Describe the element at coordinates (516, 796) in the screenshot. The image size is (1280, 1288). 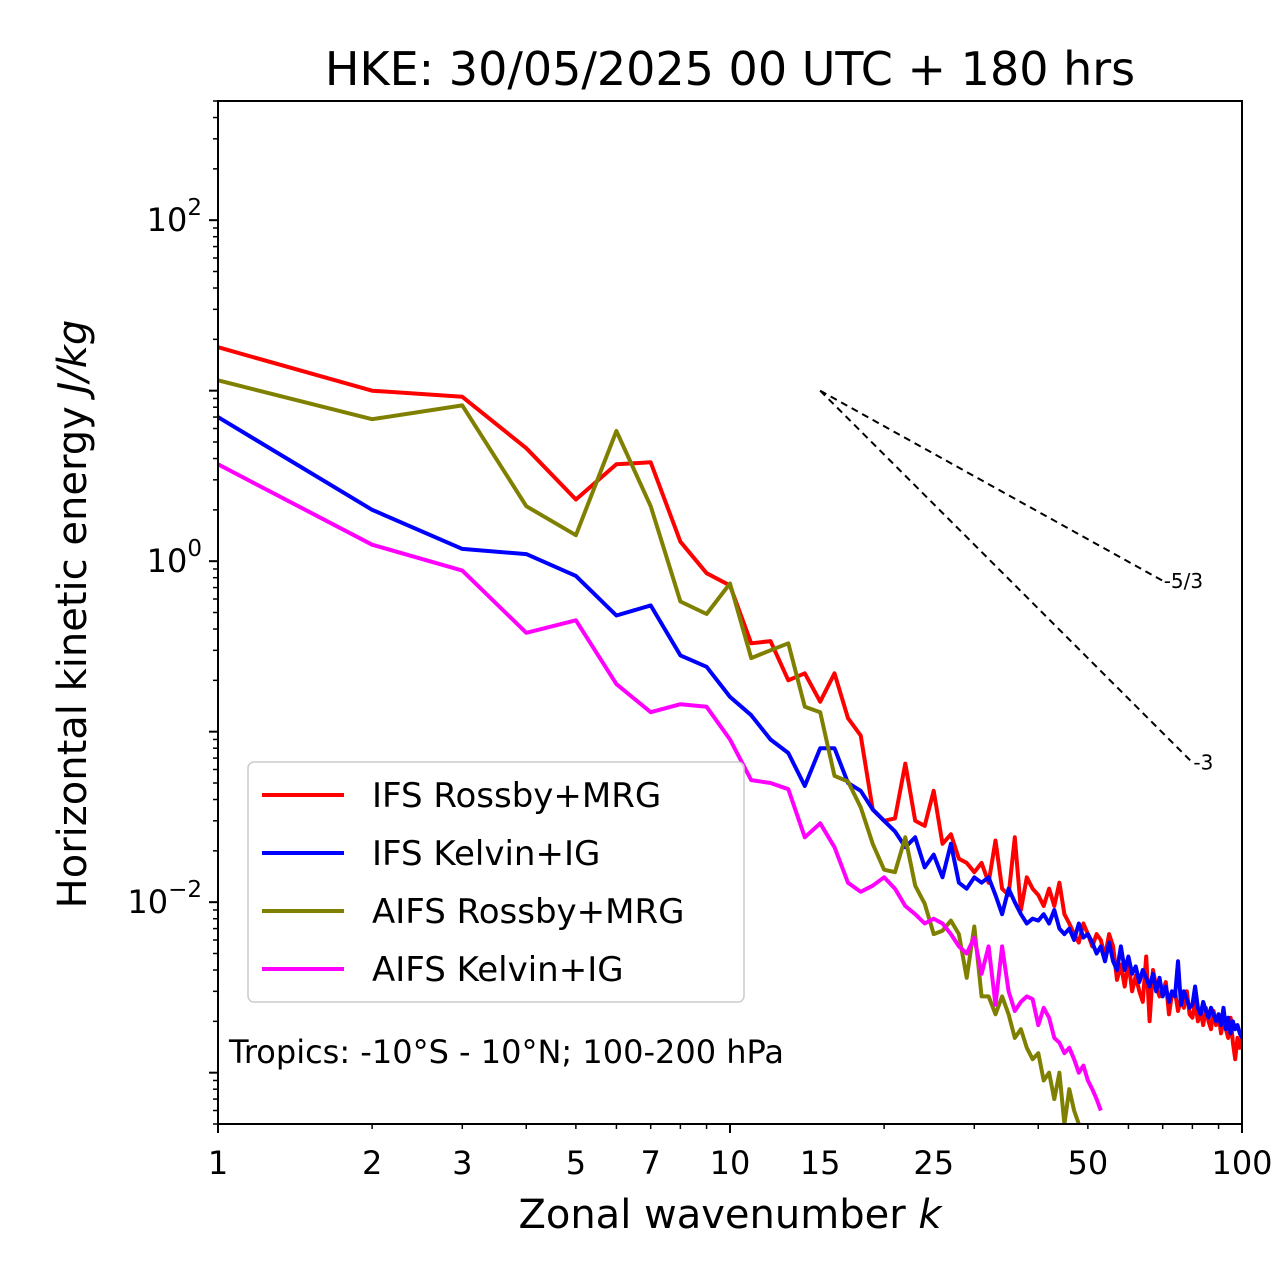
I see `legend-entry: IFS Rossby+MRG` at that location.